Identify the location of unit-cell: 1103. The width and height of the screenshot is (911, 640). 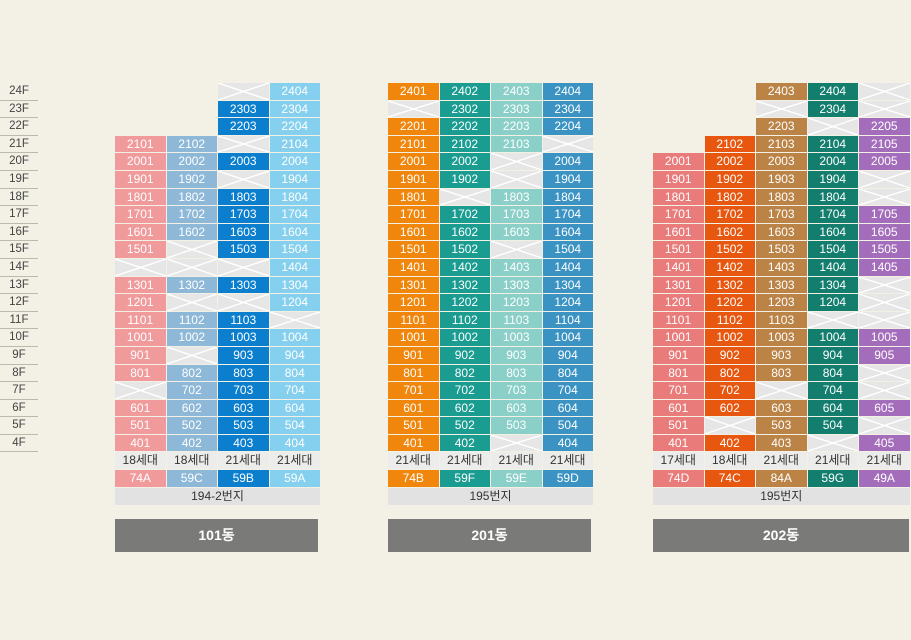
(781, 320).